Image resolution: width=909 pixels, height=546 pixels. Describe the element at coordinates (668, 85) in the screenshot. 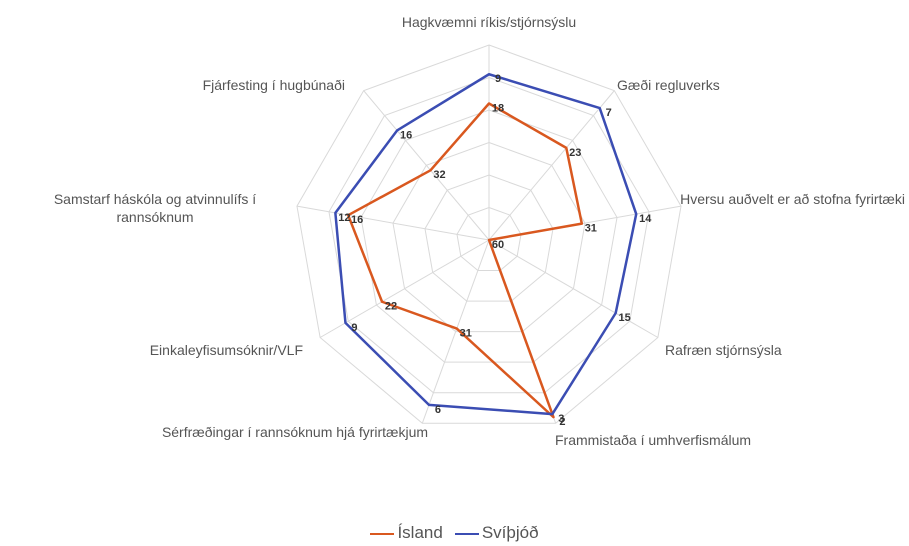

I see `axis-label: Gæði regluverks` at that location.